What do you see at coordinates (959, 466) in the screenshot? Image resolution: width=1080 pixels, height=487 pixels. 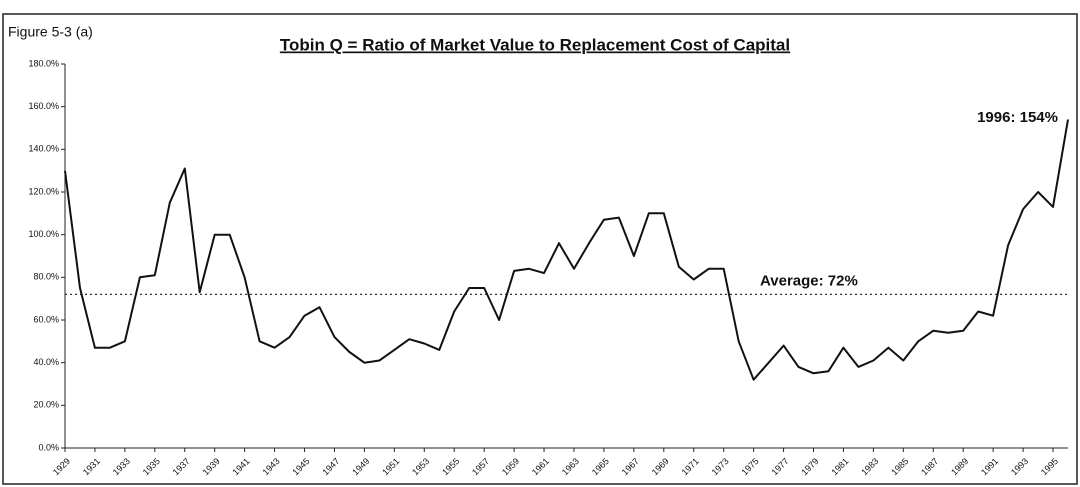 I see `x-tick-label: 1989` at bounding box center [959, 466].